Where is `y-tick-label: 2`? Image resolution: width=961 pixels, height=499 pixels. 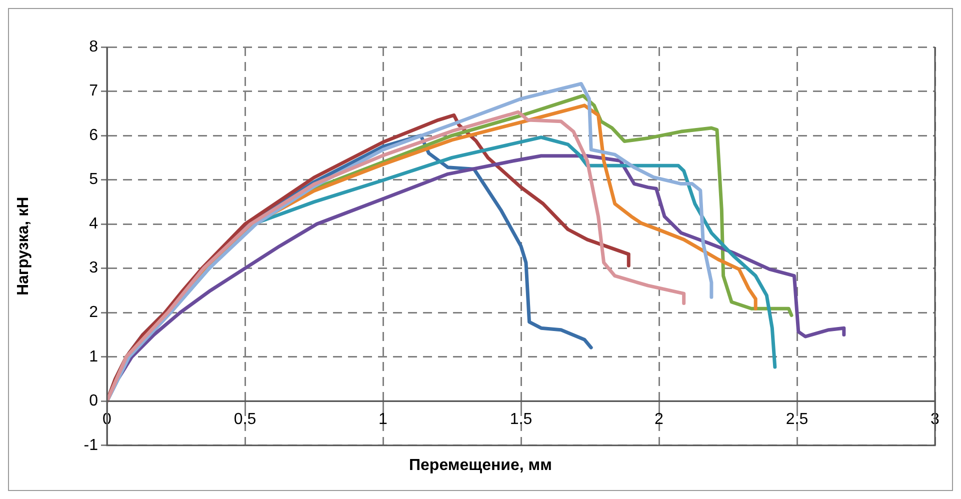
y-tick-label: 2 is located at coordinates (93, 313).